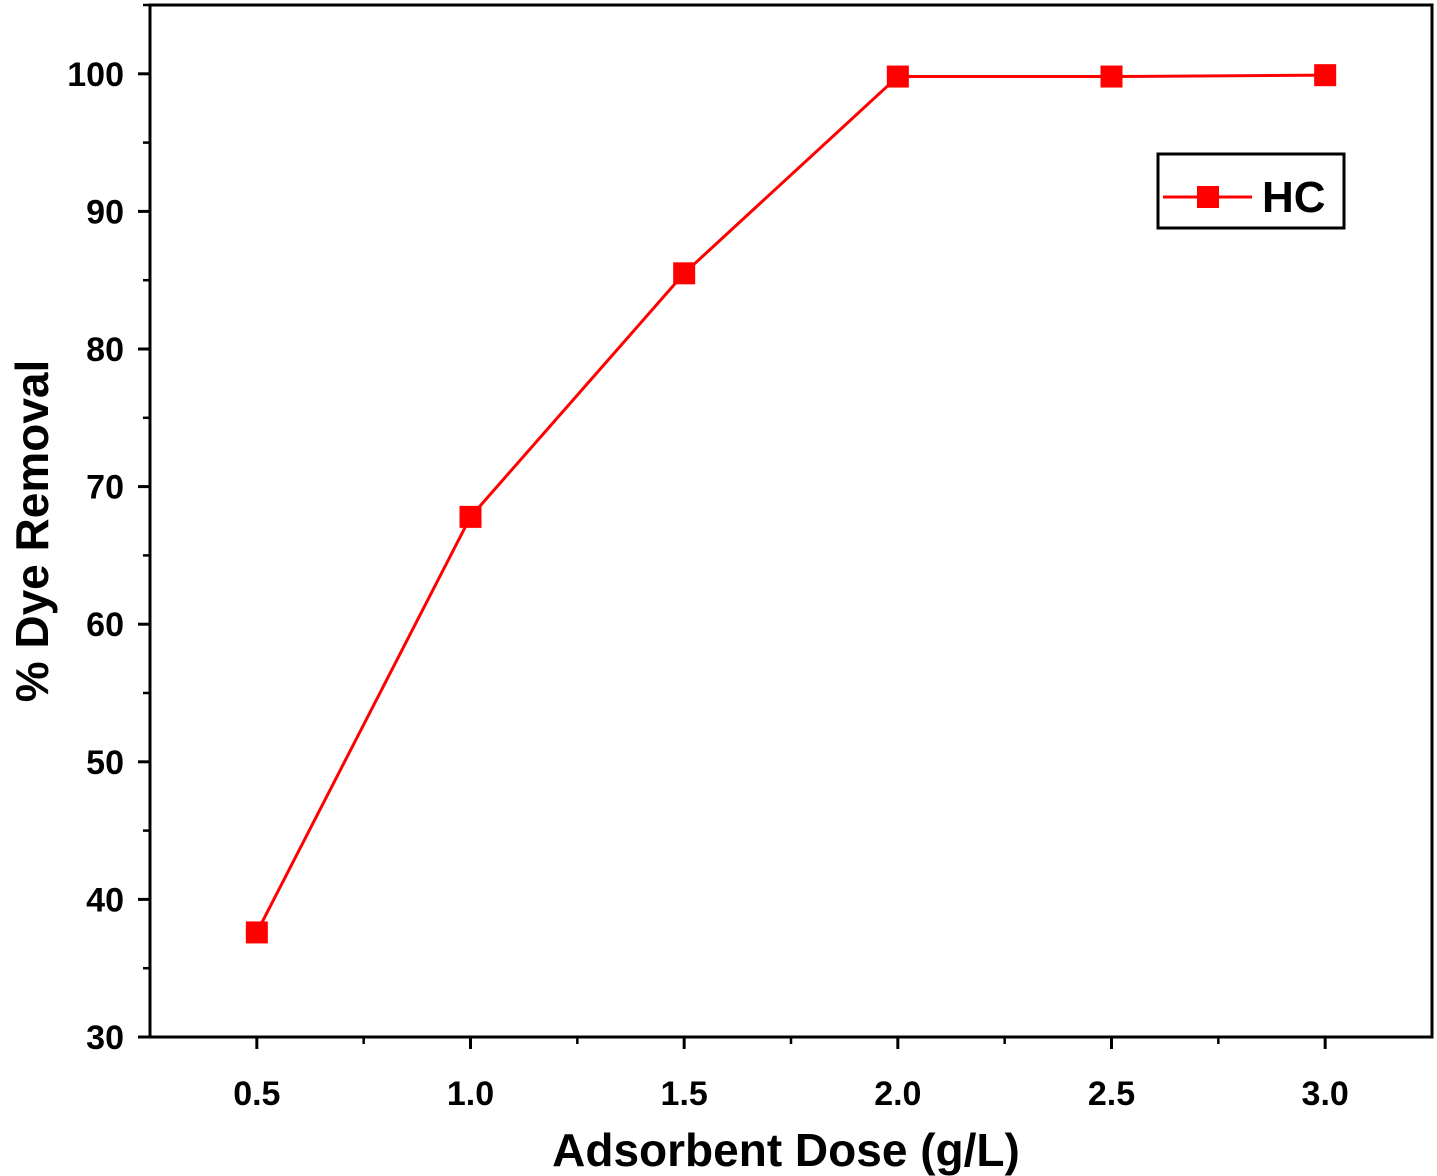  I want to click on legend-marker, so click(1208, 197).